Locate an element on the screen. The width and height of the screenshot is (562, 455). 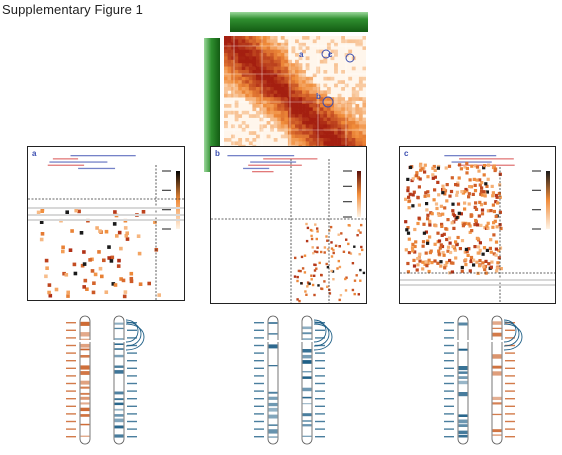
panel-a-letter: a is located at coordinates (34, 153).